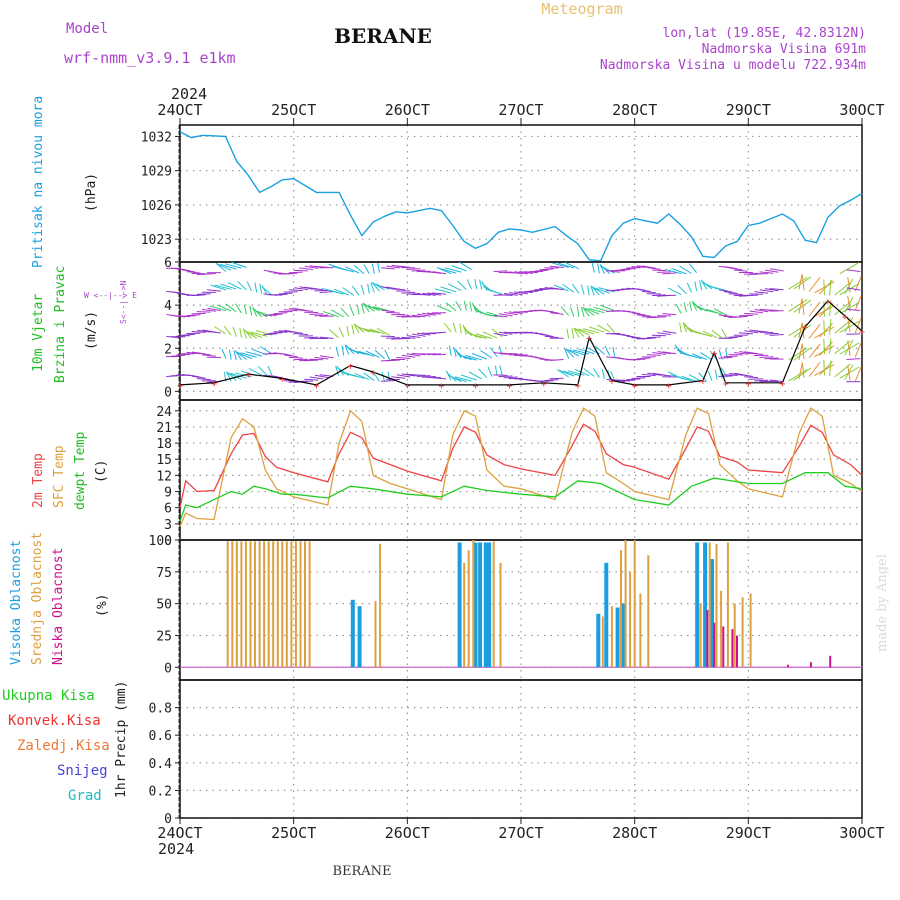  What do you see at coordinates (59, 476) in the screenshot?
I see `temp-sfc-label: SFC Temp` at bounding box center [59, 476].